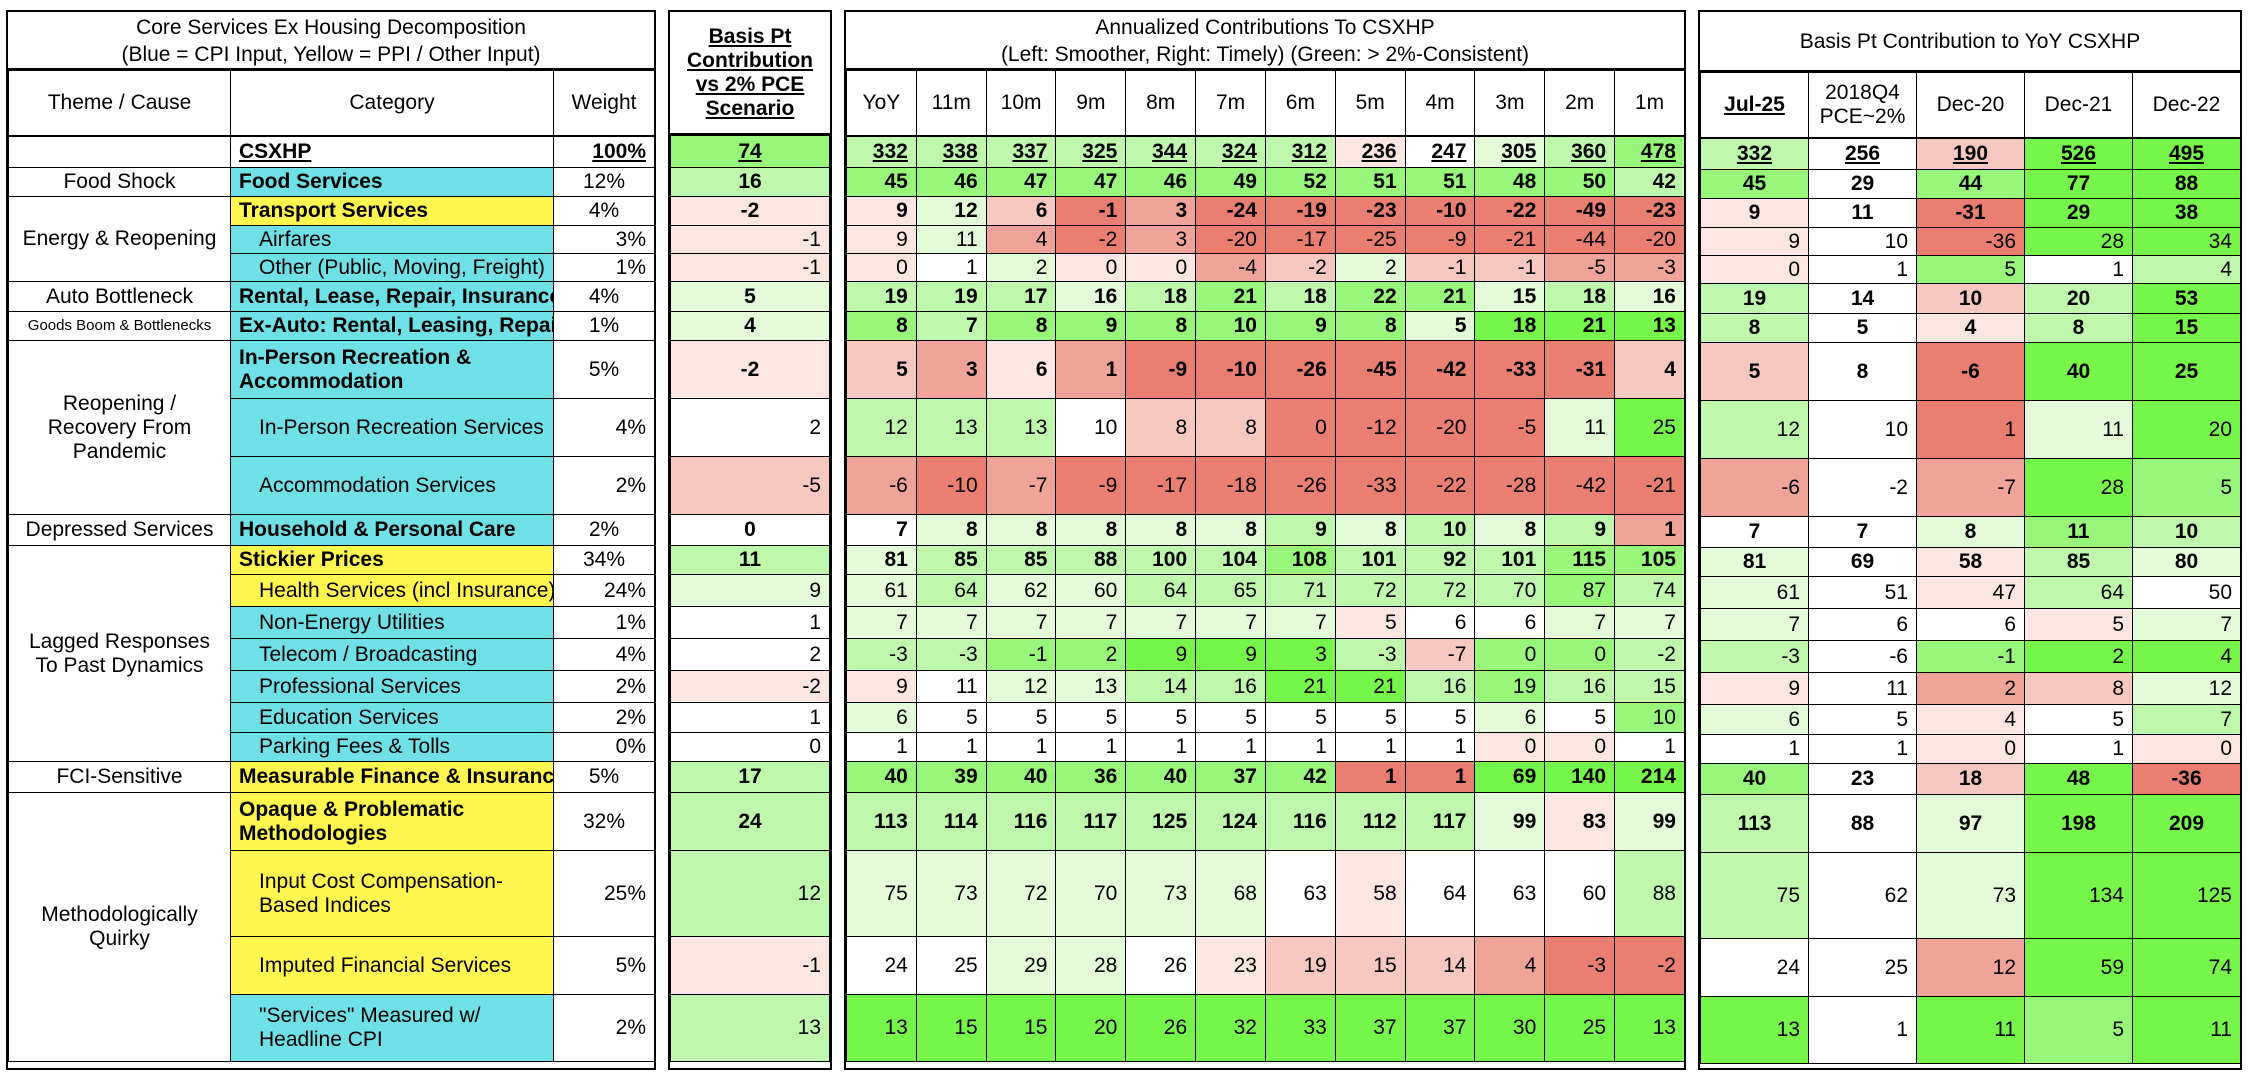 The image size is (2248, 1076). What do you see at coordinates (2186, 532) in the screenshot?
I see `yoy-cell: 10` at bounding box center [2186, 532].